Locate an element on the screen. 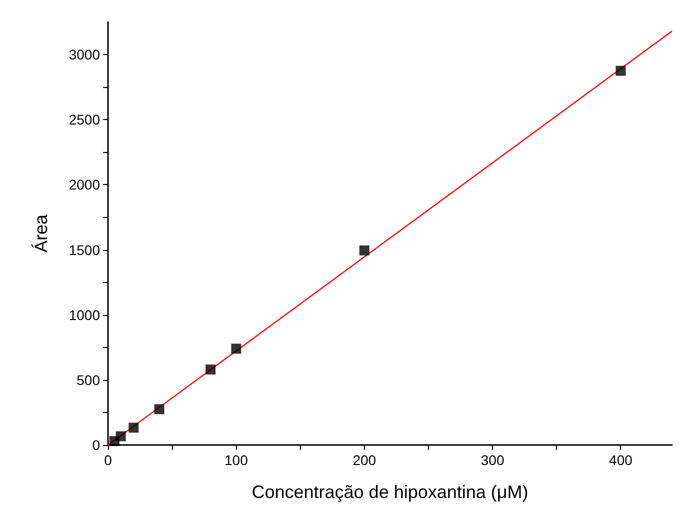  x-tick-label: 0 is located at coordinates (108, 460).